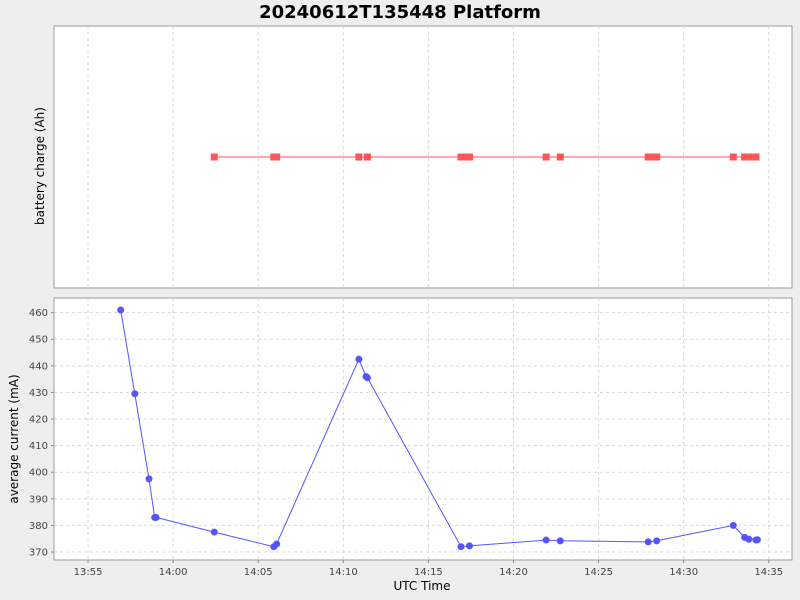 Image resolution: width=800 pixels, height=600 pixels. What do you see at coordinates (38, 473) in the screenshot?
I see `bottom-y-tick-label: 400` at bounding box center [38, 473].